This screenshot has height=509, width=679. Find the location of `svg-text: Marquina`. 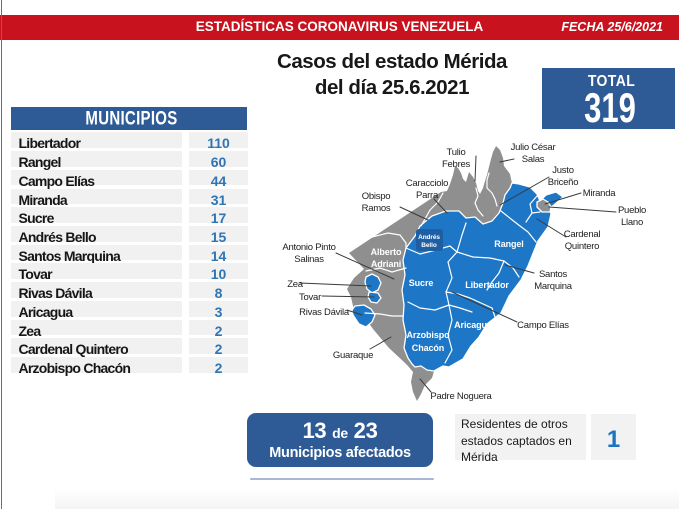

svg-text: Marquina is located at coordinates (553, 286).